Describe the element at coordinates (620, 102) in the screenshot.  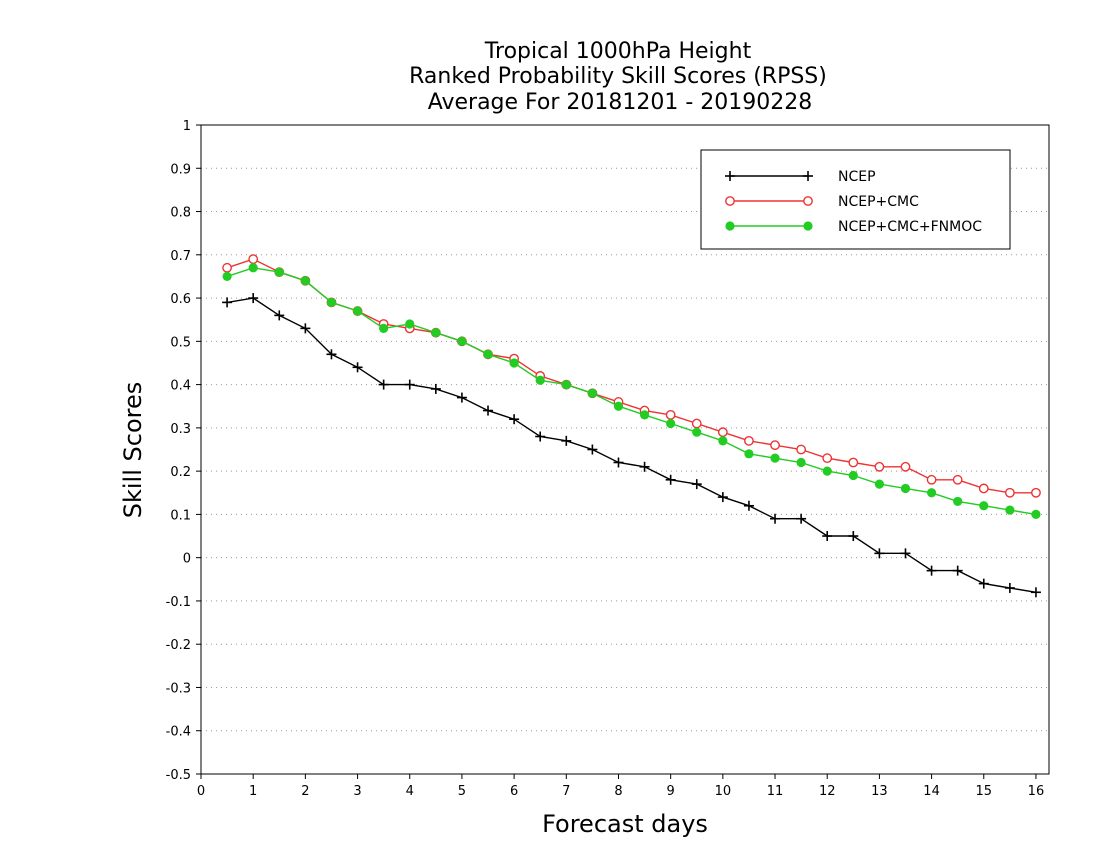
I see `title-line-3: Average For 20181201 - 20190228` at that location.